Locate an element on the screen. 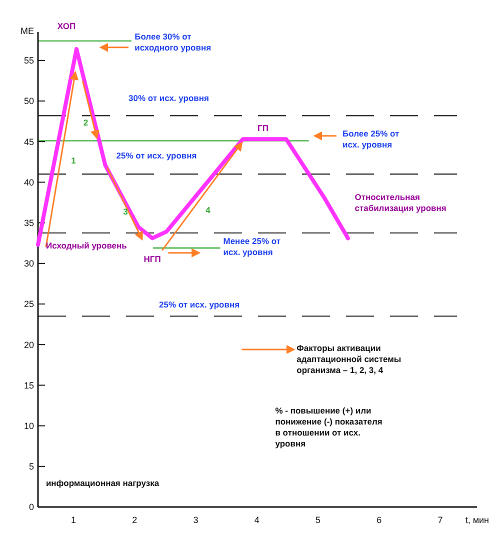 Image resolution: width=499 pixels, height=549 pixels. y-tick-label: 40 is located at coordinates (29, 182).